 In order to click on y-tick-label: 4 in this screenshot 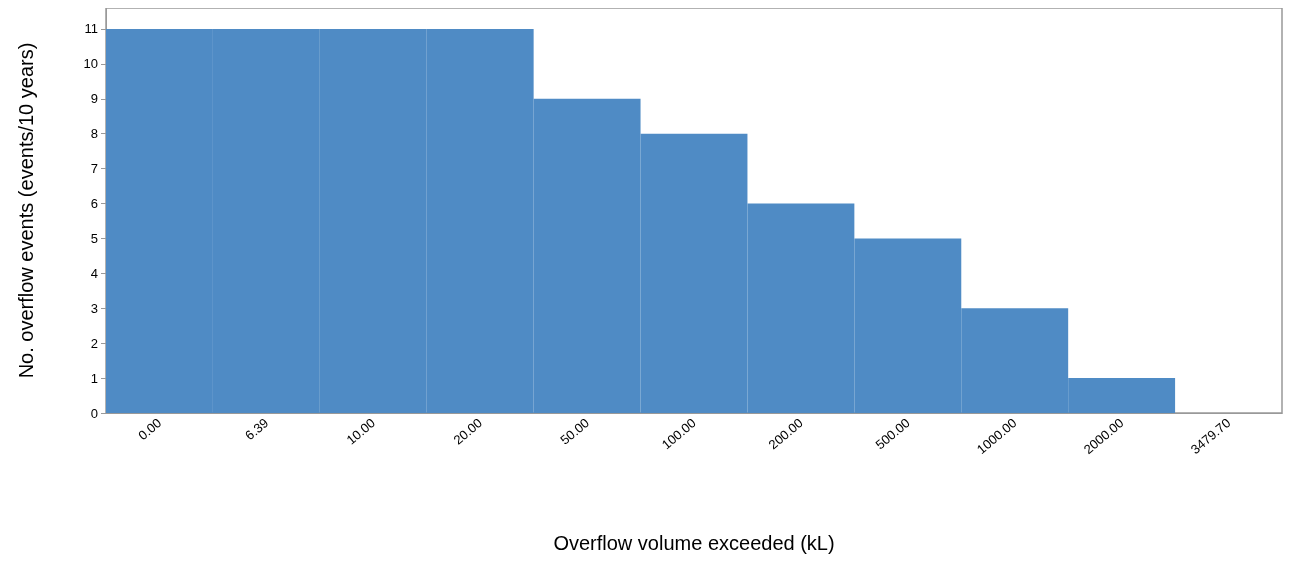, I will do `click(94, 273)`.